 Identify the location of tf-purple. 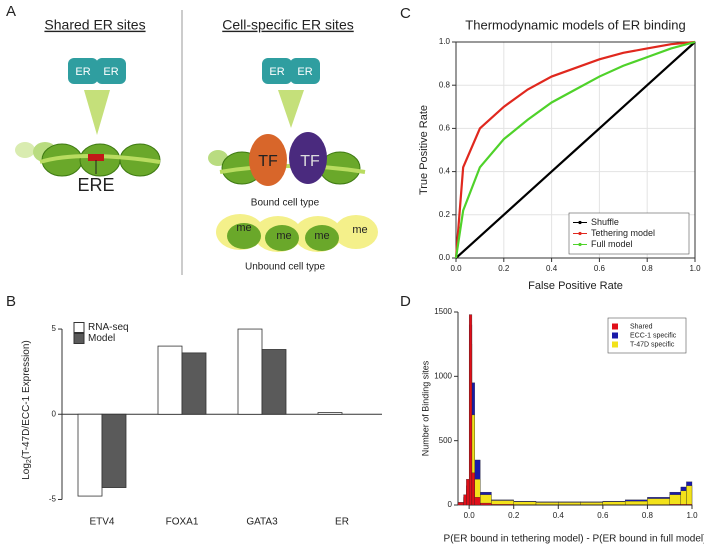
(308, 158).